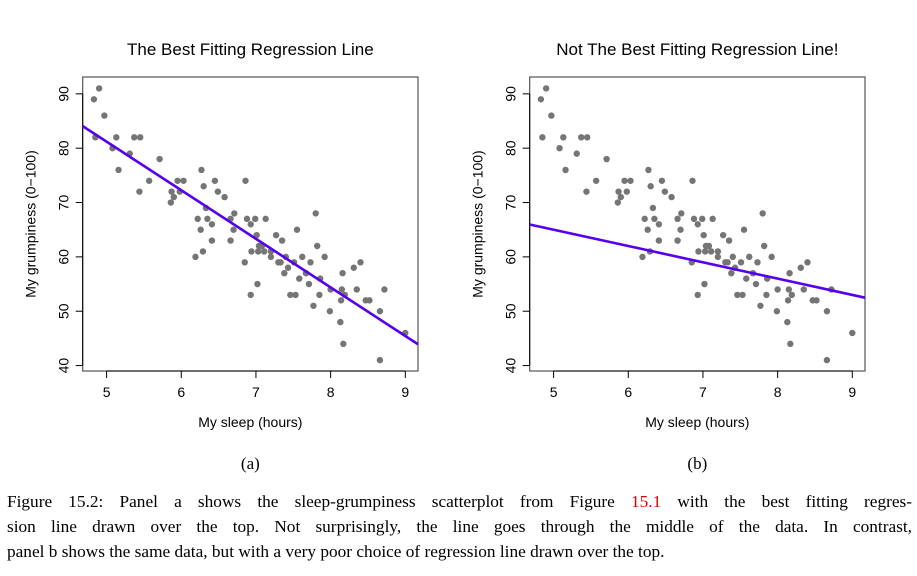  I want to click on caption-text: with the best fitting regres-, so click(786, 501).